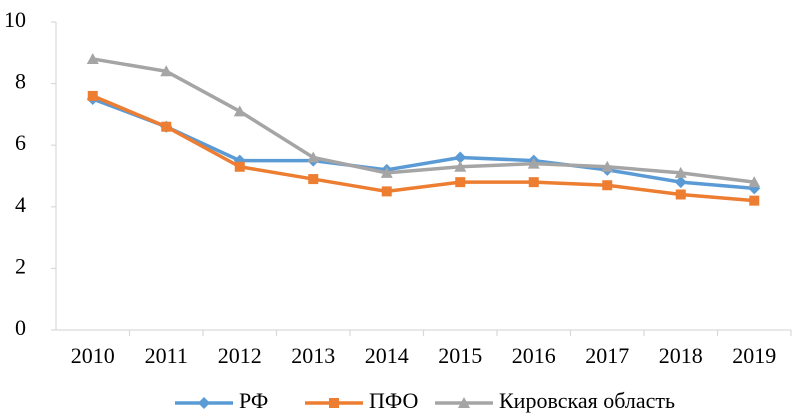 The width and height of the screenshot is (794, 415). What do you see at coordinates (20, 204) in the screenshot?
I see `y-tick-label: 4` at bounding box center [20, 204].